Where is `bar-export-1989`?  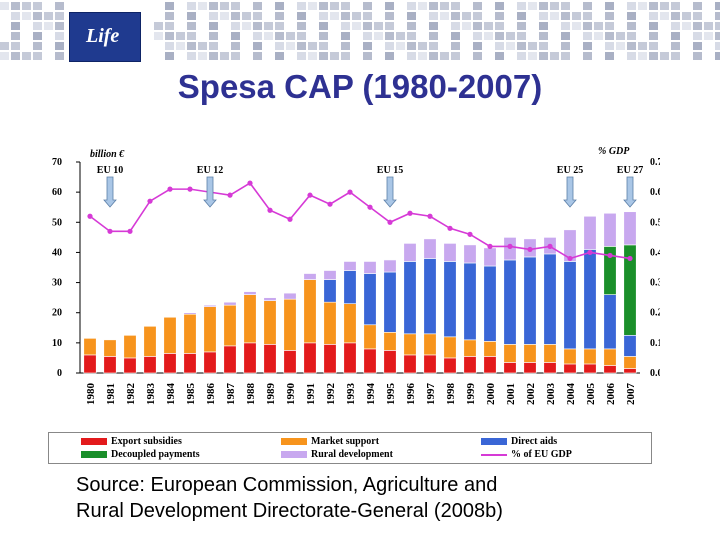 bar-export-1989 is located at coordinates (270, 359).